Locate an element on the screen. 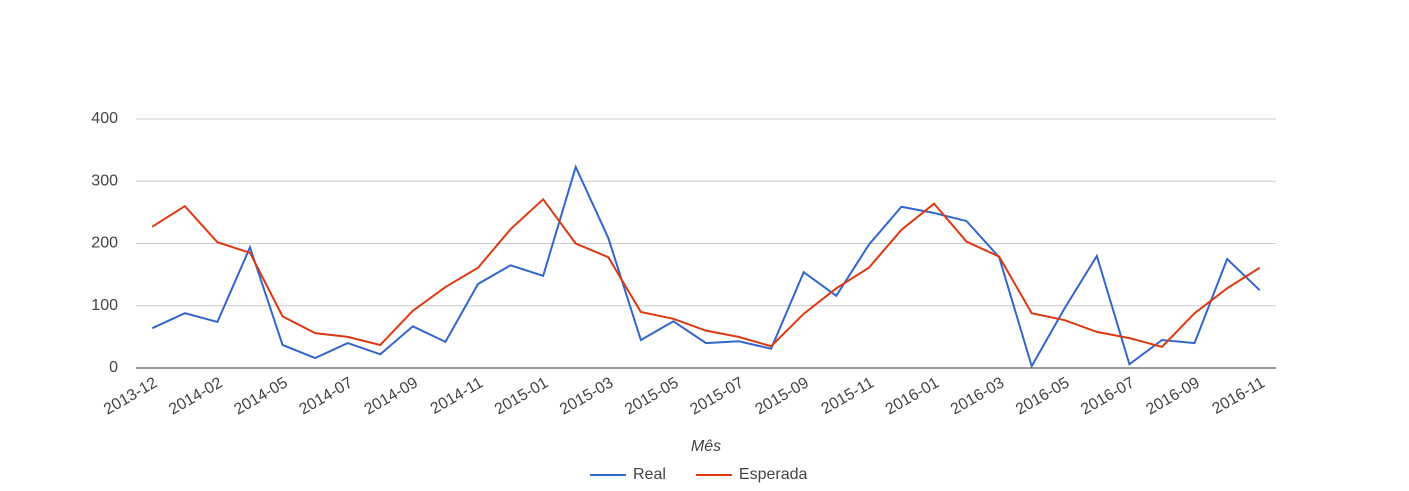  y-tick-label: 300 is located at coordinates (104, 180).